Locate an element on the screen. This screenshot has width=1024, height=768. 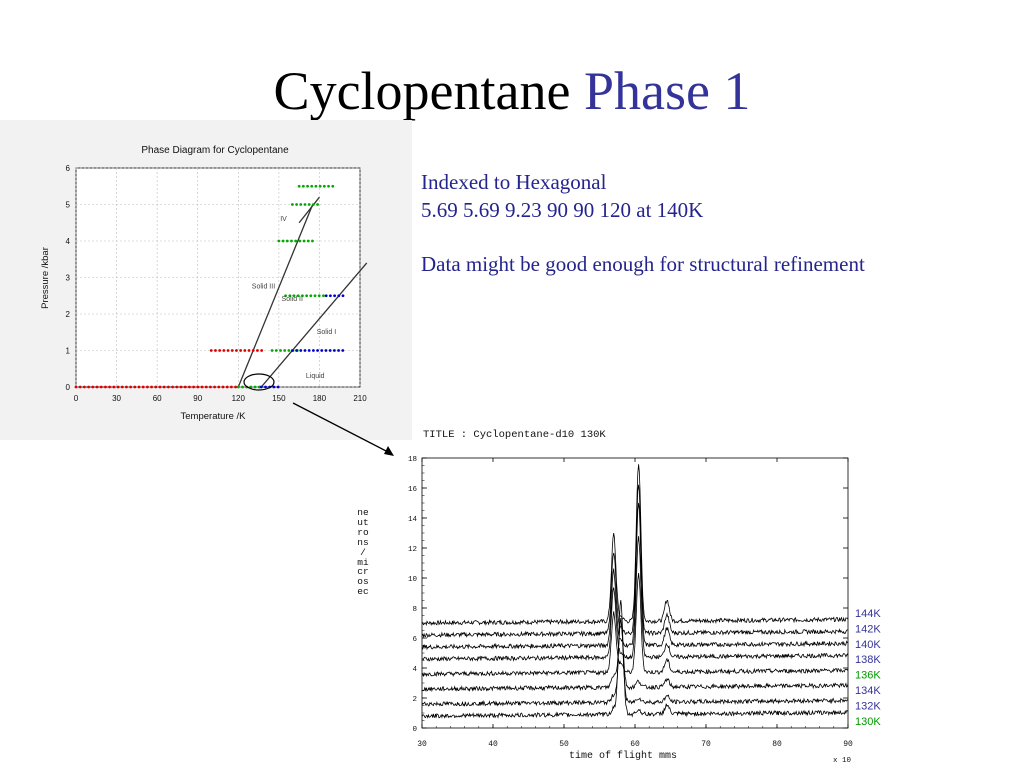
x-tick-label: 120 is located at coordinates (239, 398).